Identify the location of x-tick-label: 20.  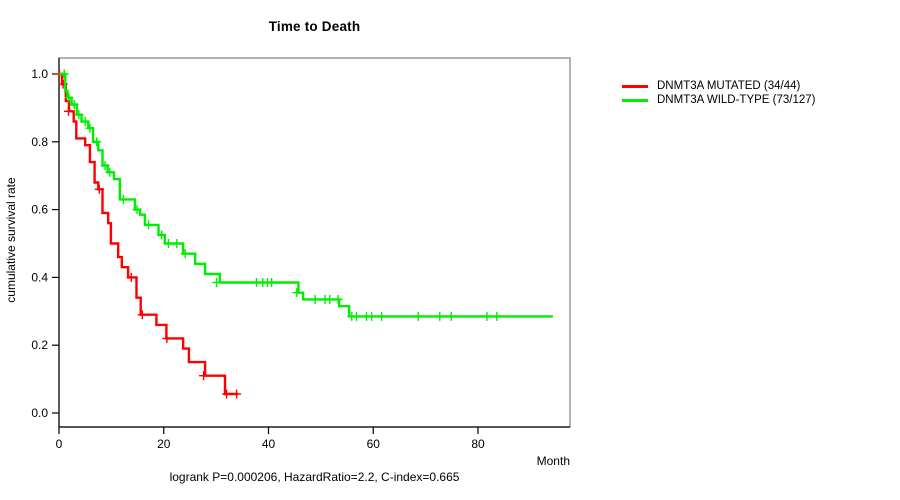
(164, 444).